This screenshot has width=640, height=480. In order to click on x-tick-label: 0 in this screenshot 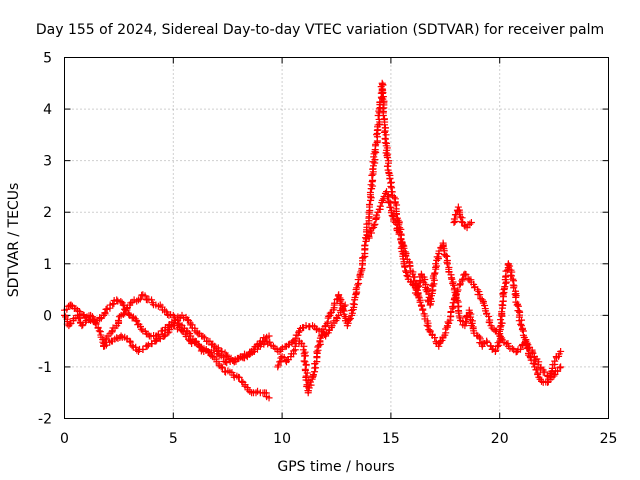, I will do `click(64, 439)`.